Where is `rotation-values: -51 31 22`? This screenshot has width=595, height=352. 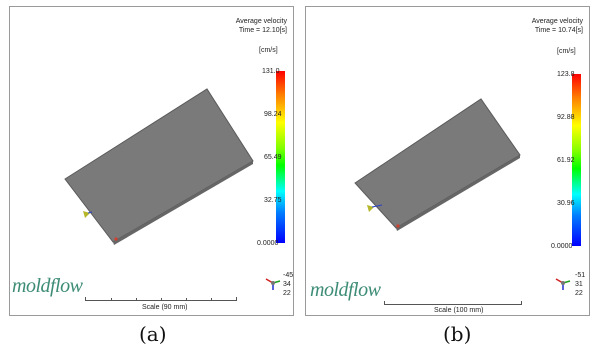 rotation-values: -51 31 22 is located at coordinates (580, 284).